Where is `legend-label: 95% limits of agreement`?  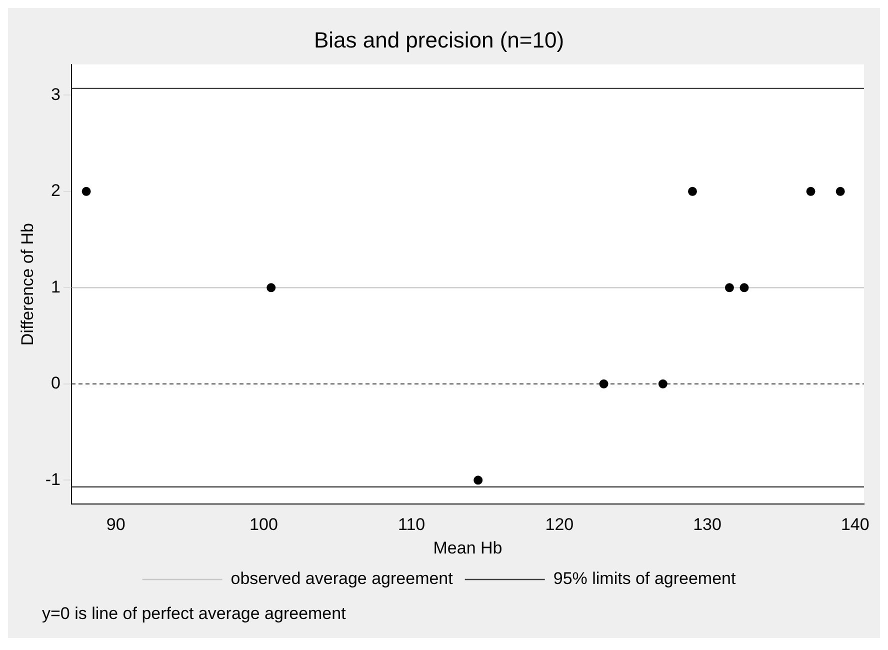
legend-label: 95% limits of agreement is located at coordinates (644, 578).